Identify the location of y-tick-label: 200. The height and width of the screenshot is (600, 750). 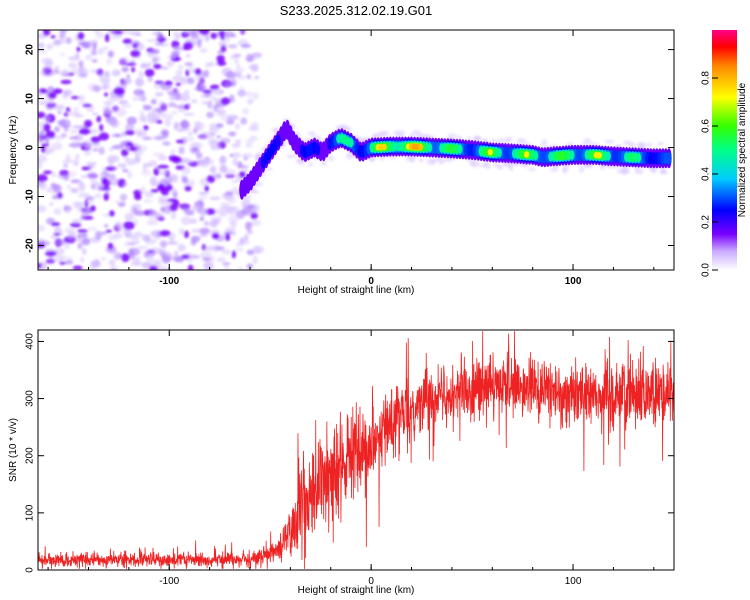
(30, 455).